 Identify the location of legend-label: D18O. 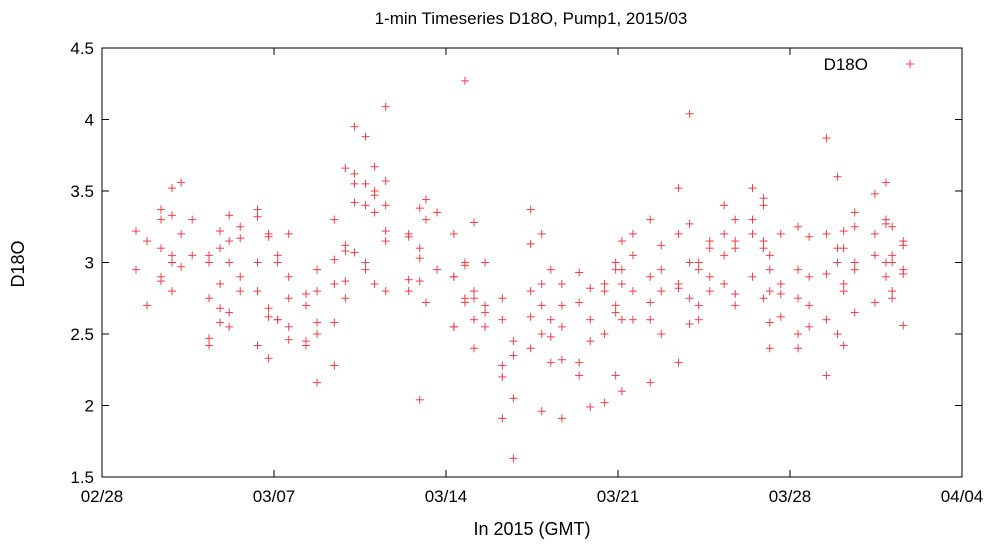
(846, 64).